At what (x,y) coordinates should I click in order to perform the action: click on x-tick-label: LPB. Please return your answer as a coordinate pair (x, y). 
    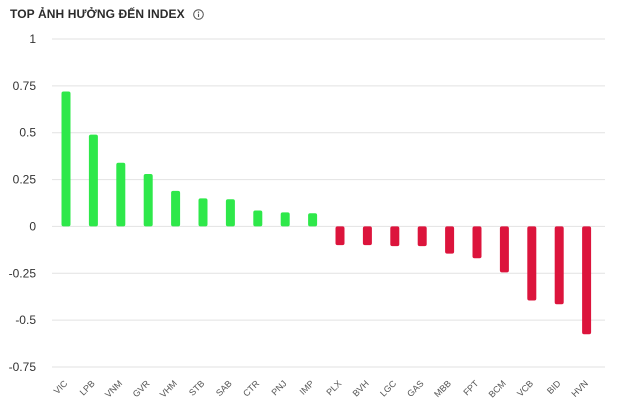
    Looking at the image, I should click on (87, 387).